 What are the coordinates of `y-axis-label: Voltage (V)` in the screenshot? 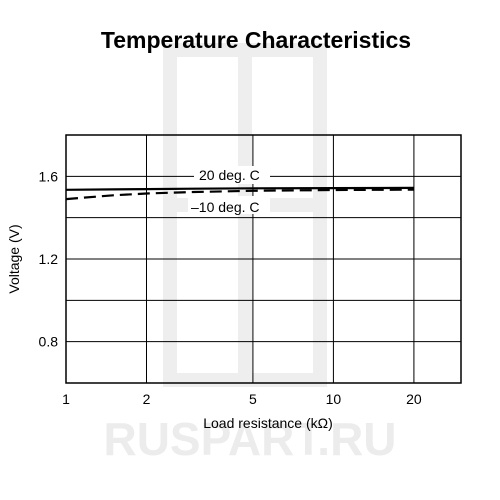 It's located at (14, 258).